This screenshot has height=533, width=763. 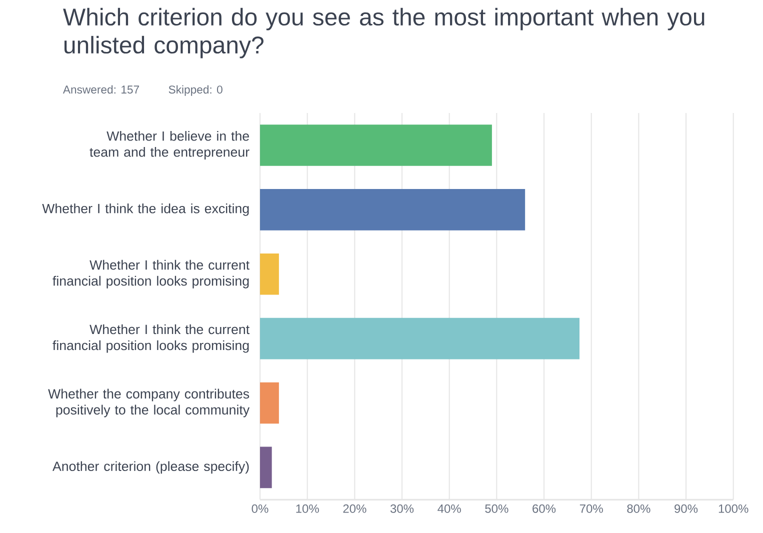 What do you see at coordinates (591, 508) in the screenshot?
I see `x-tick-label: 70%` at bounding box center [591, 508].